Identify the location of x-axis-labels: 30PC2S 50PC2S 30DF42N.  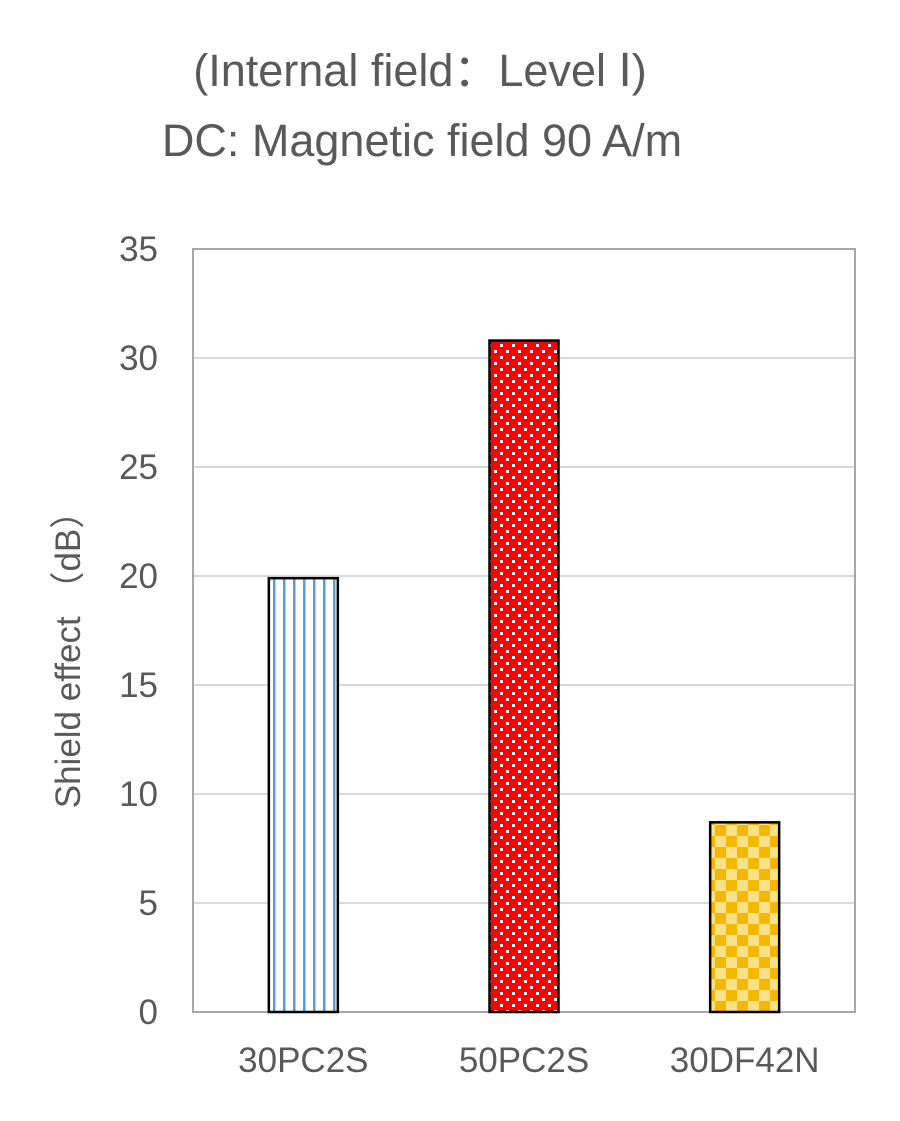
(528, 1060).